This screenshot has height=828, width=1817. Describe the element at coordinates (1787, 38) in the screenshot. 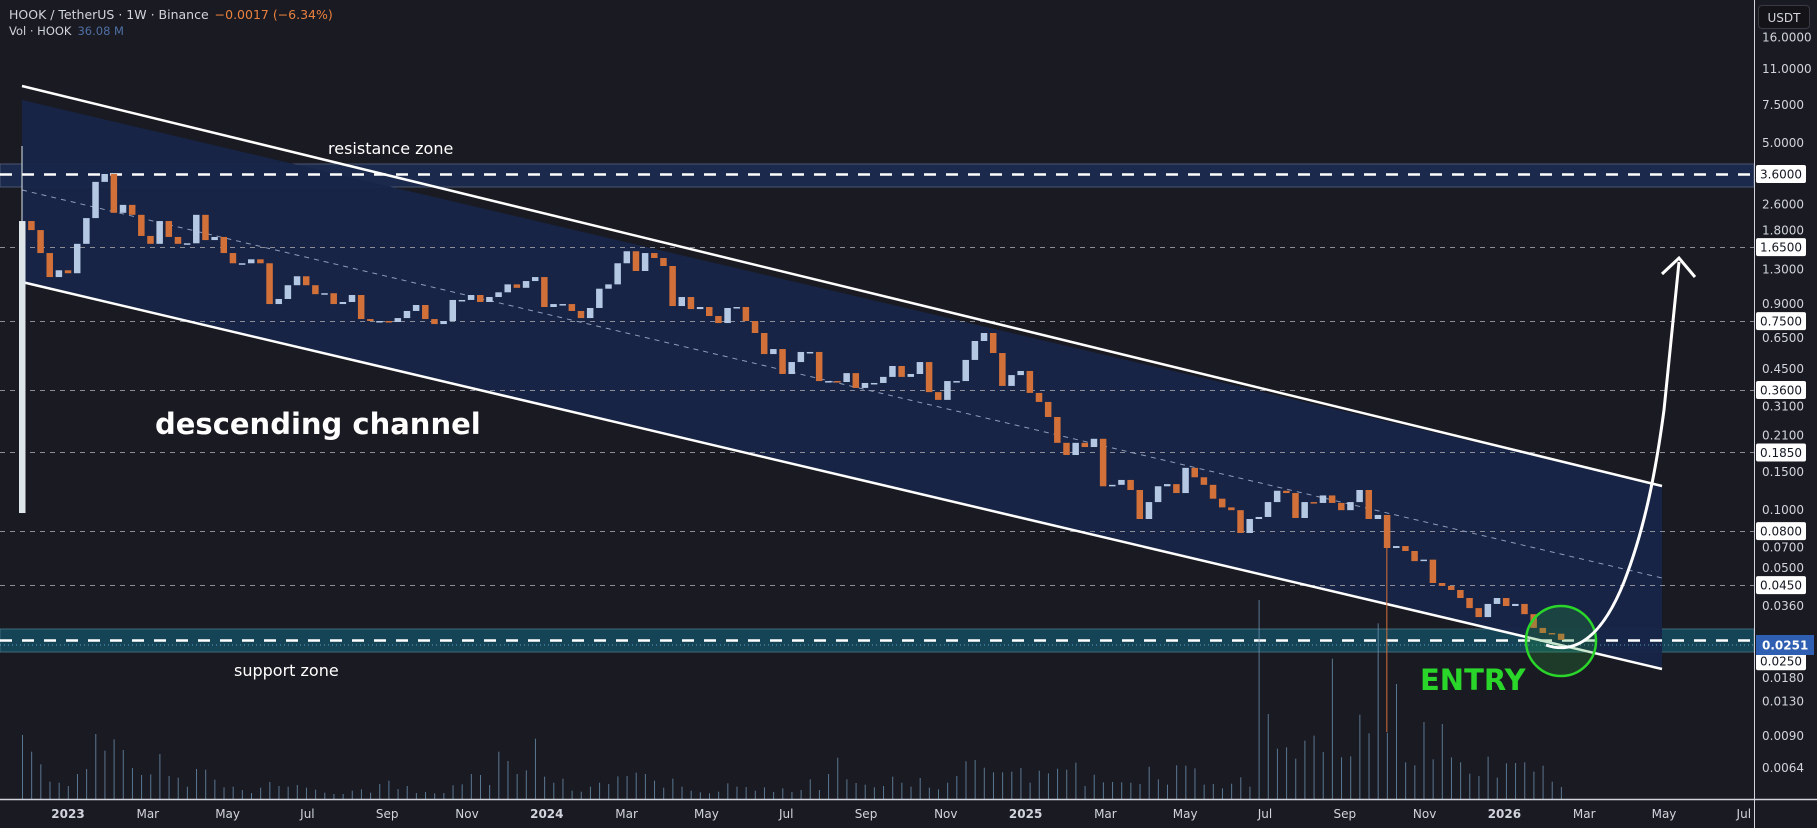

I see `price-axis-tick: 16.0000` at that location.